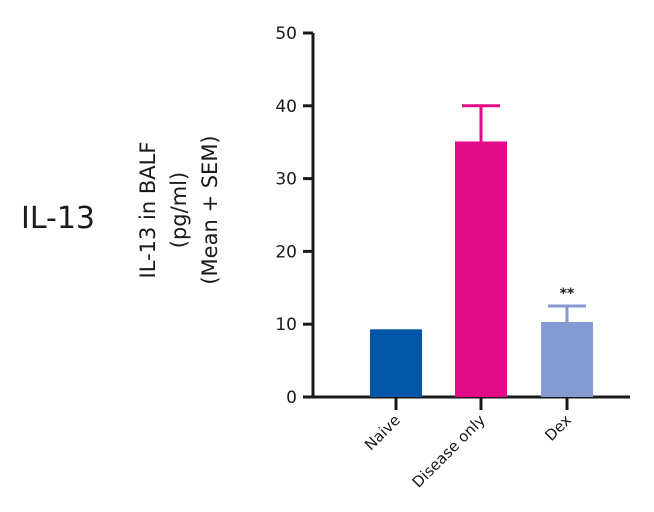  I want to click on y-axis-label-line: (pg/ml), so click(179, 210).